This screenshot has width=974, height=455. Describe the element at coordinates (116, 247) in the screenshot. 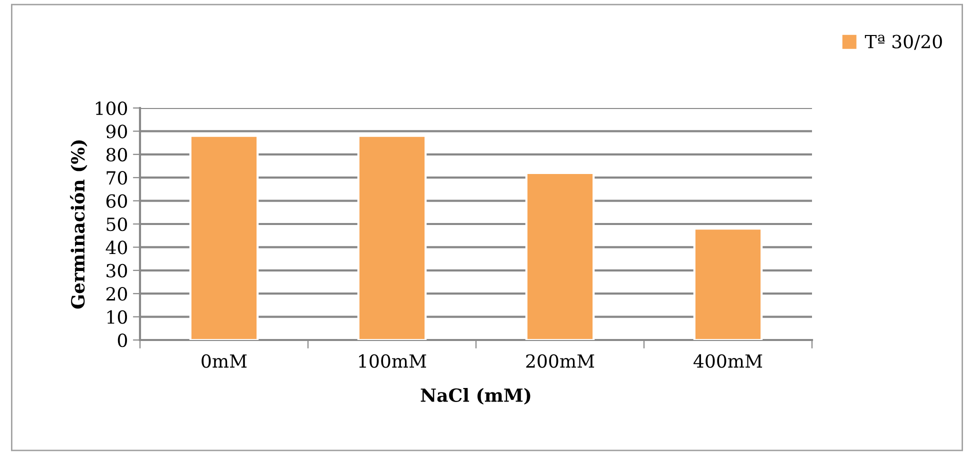

I see `y-tick-label: 40` at that location.